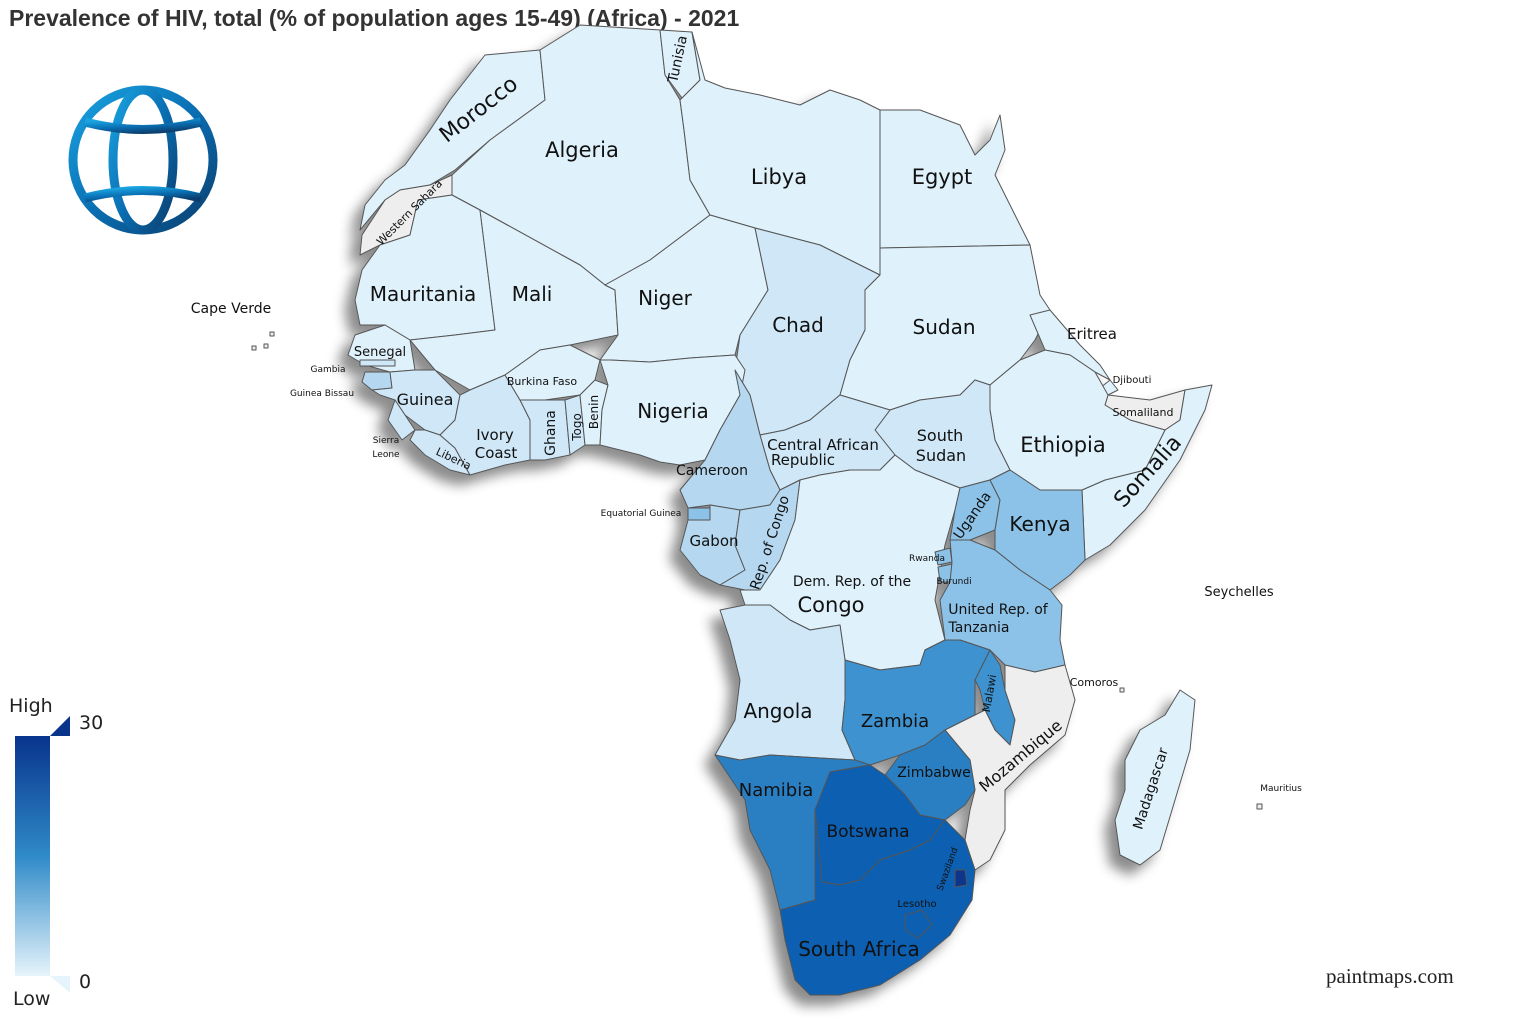 The height and width of the screenshot is (1020, 1530). Describe the element at coordinates (1092, 334) in the screenshot. I see `label-eritrea: Eritrea` at that location.